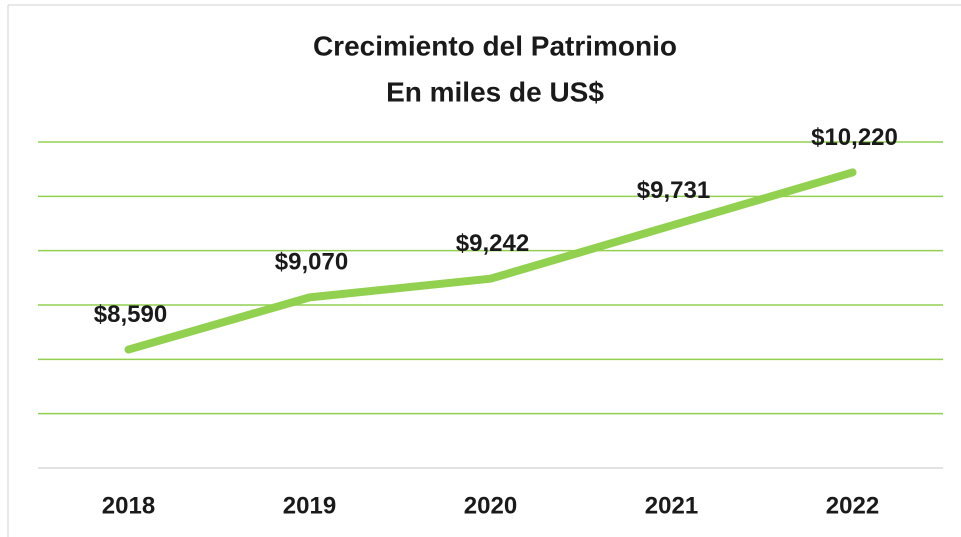  I want to click on data-label: $9,731, so click(673, 190).